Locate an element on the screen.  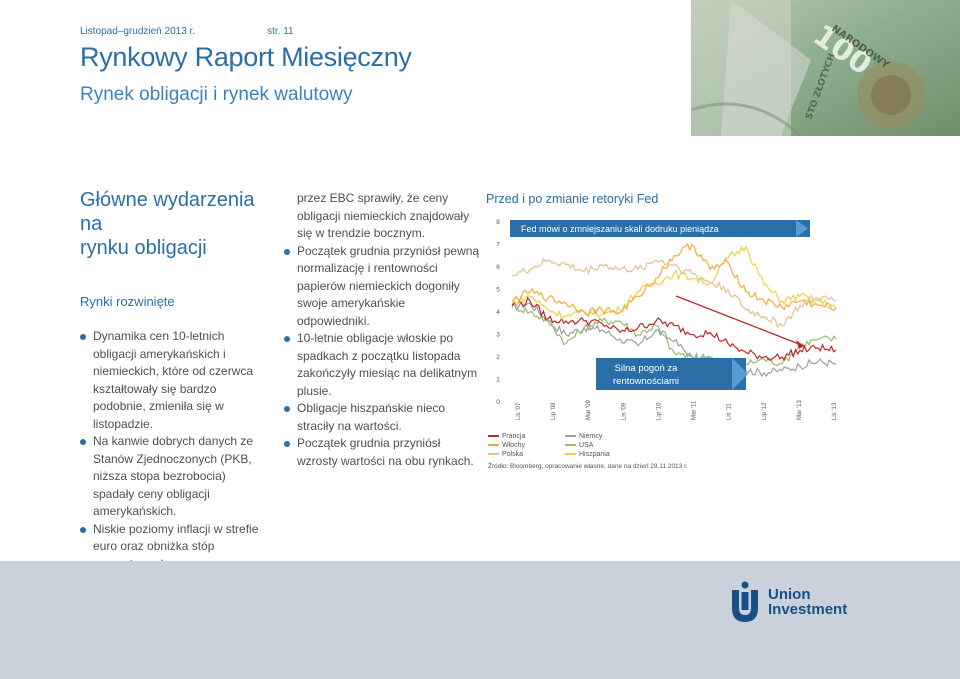
x-tick-label: Mar '09 is located at coordinates (589, 410).